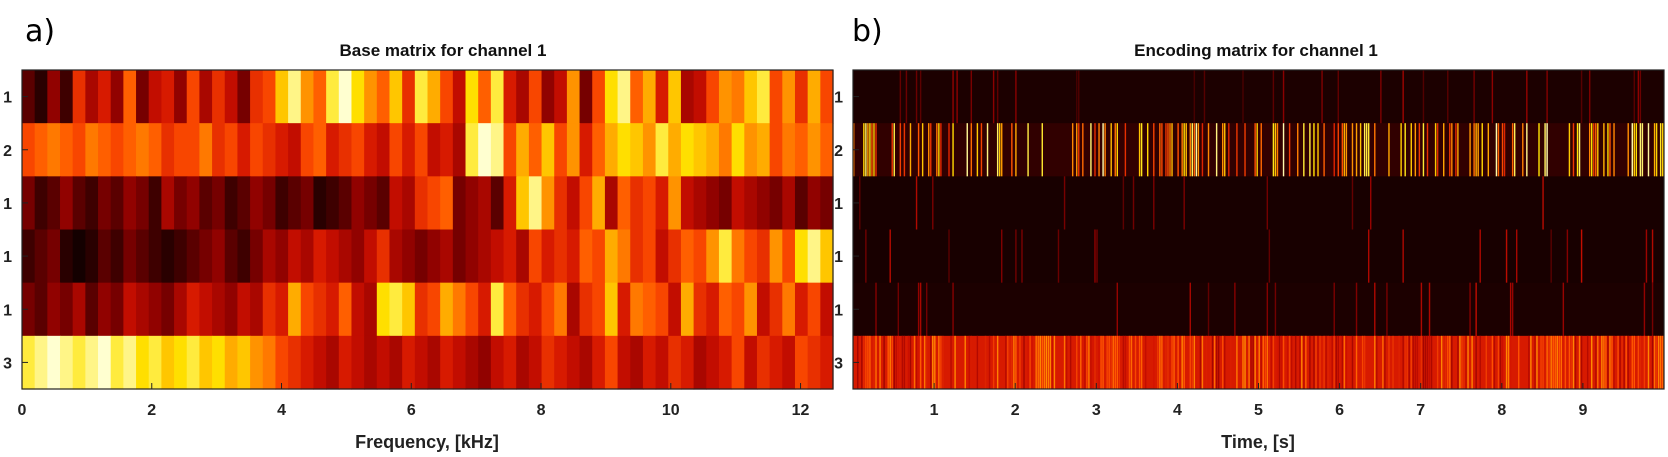 The width and height of the screenshot is (1668, 457). I want to click on x-tick-label: 9, so click(1582, 410).